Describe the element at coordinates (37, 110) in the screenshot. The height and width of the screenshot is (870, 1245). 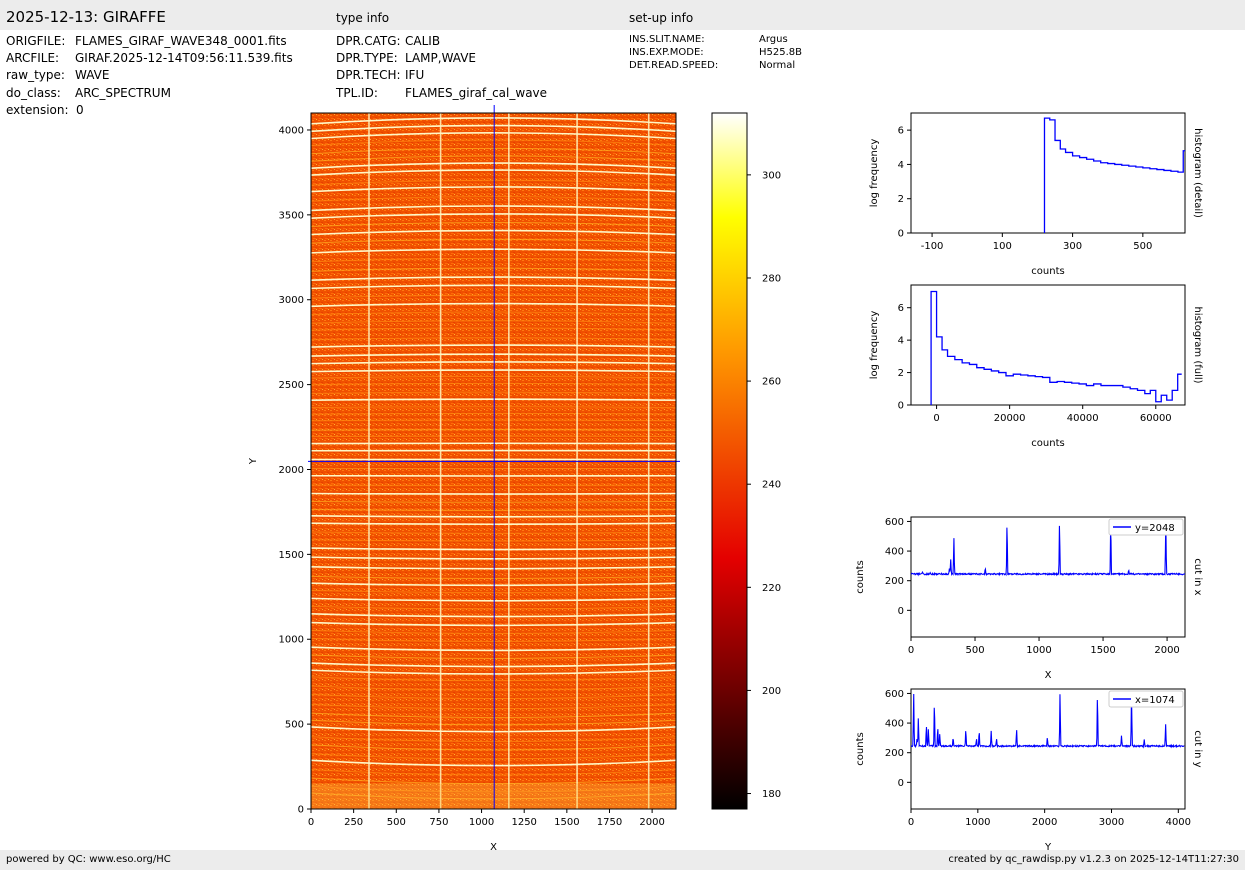
I see `file-info-key: extension:` at that location.